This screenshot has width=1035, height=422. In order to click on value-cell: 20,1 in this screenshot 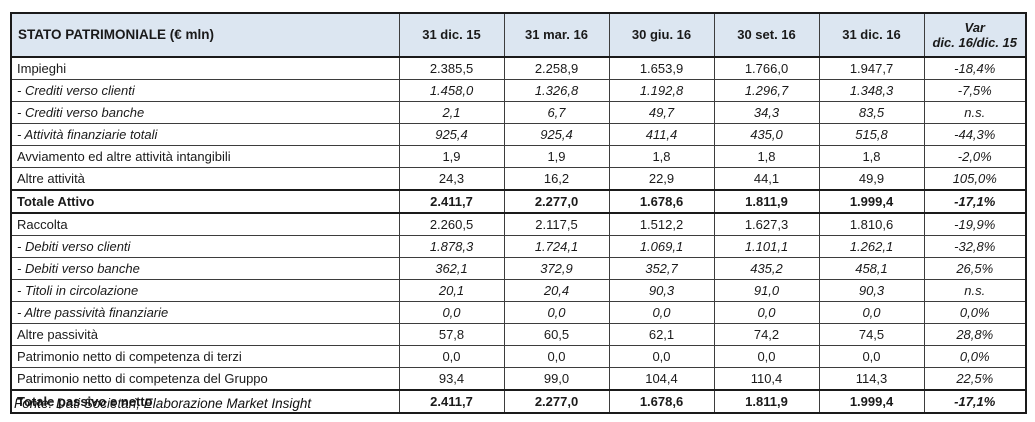, I will do `click(451, 290)`.